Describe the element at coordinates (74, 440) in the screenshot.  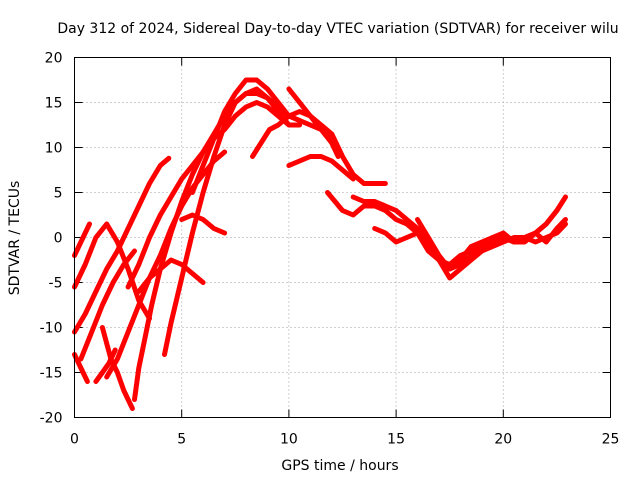
I see `x-tick-label: 0` at that location.